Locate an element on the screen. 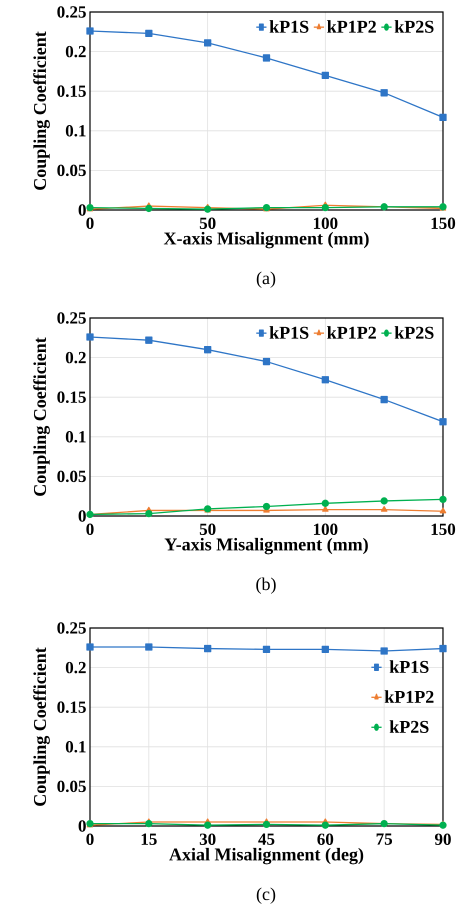 The height and width of the screenshot is (914, 460). x-tick-label: 45 is located at coordinates (266, 839).